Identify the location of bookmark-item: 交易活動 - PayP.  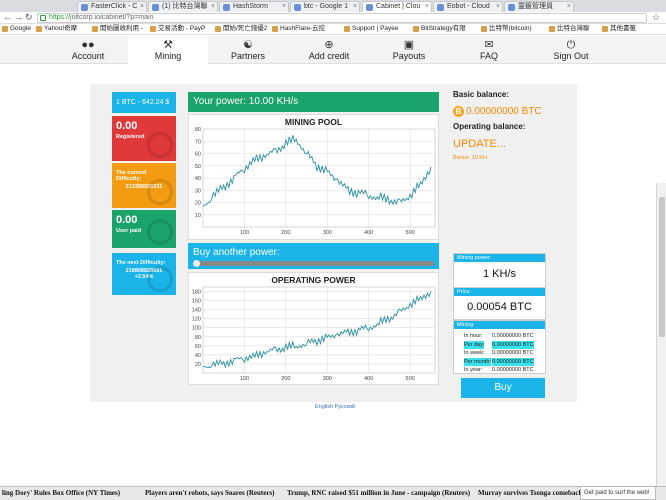
(177, 29).